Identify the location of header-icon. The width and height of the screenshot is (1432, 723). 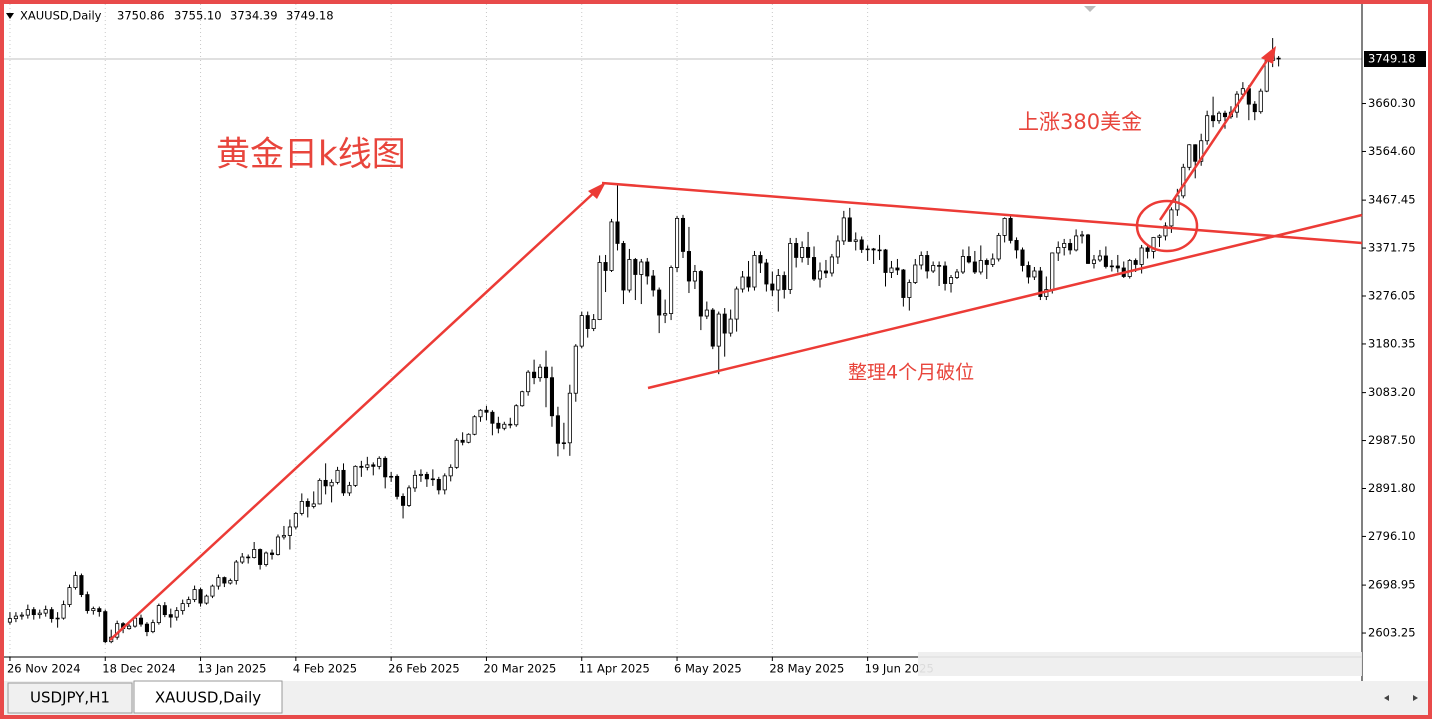
(10, 16).